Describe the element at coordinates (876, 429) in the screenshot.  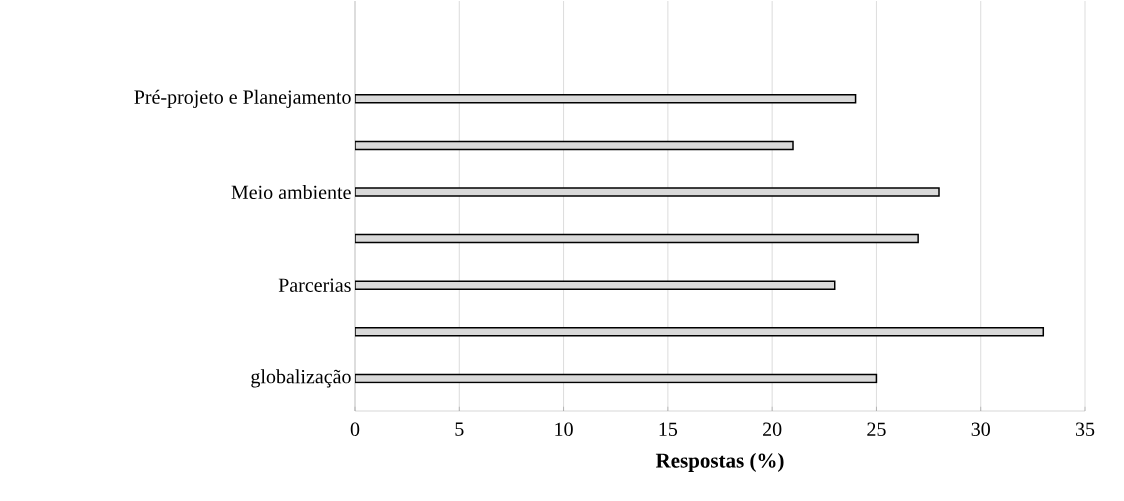
I see `x-tick-label: 25` at that location.